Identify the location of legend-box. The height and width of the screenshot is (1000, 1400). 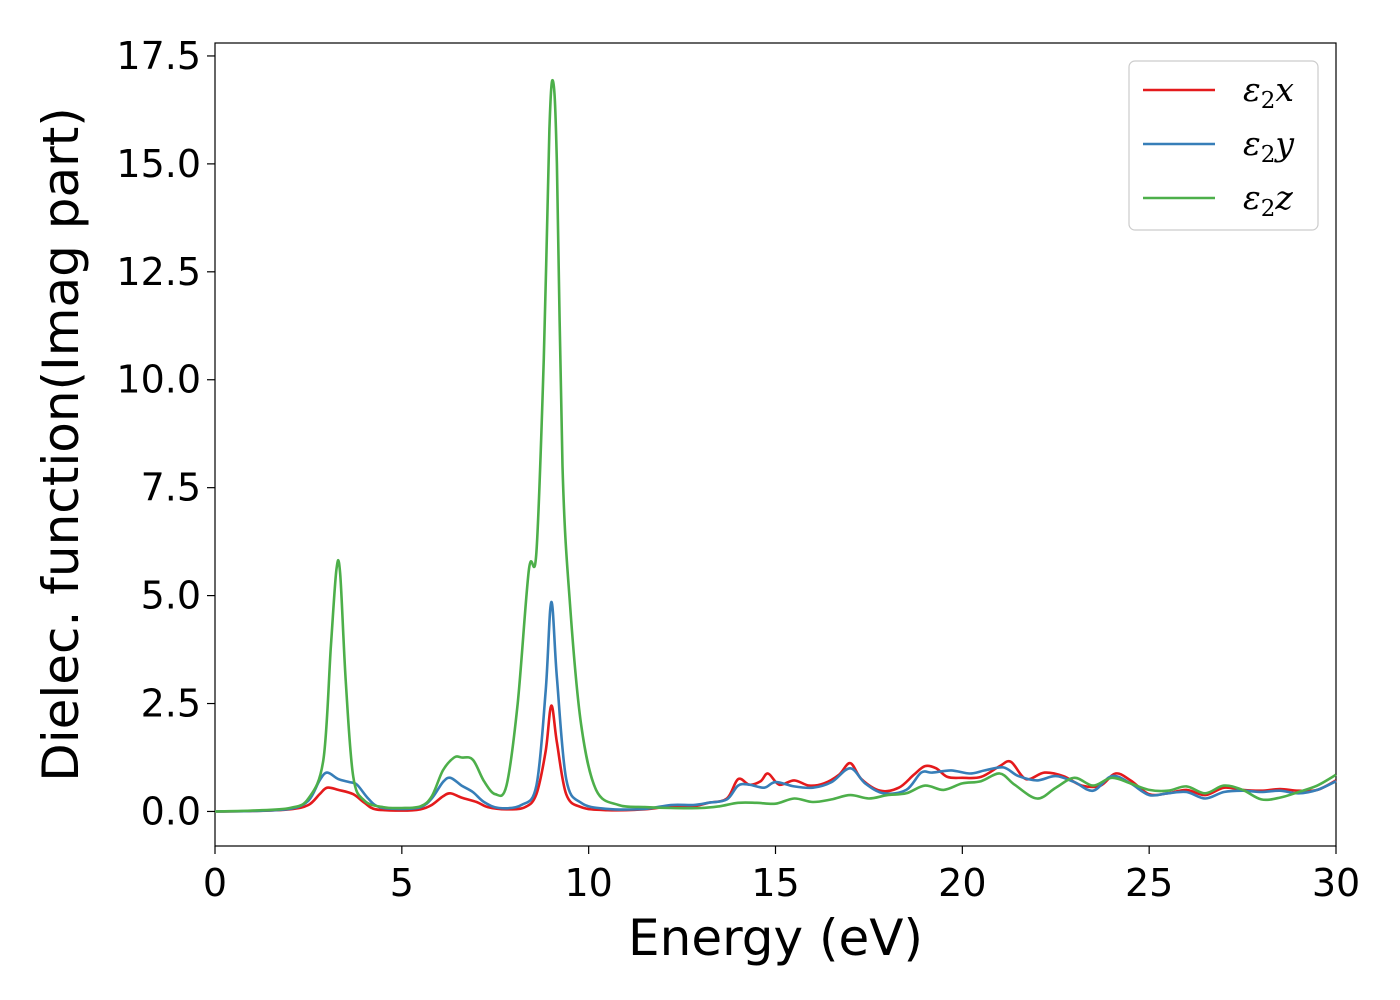
(1223, 145).